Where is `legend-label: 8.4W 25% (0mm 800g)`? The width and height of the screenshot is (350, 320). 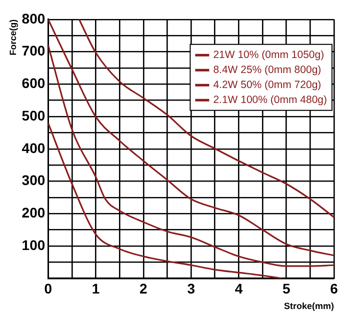
legend-label: 8.4W 25% (0mm 800g) is located at coordinates (267, 70).